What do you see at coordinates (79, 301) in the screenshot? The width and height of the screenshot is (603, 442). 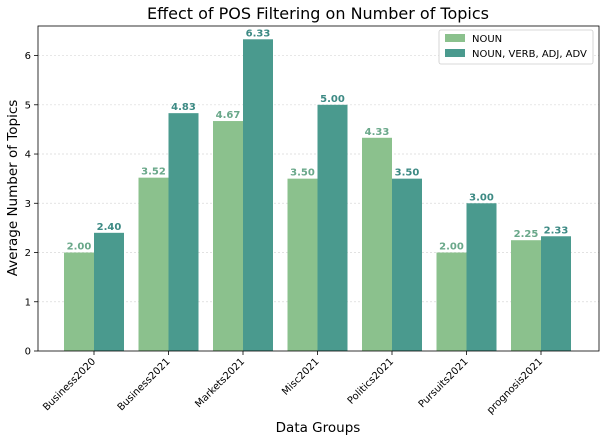 I see `bar-noun-business2020` at bounding box center [79, 301].